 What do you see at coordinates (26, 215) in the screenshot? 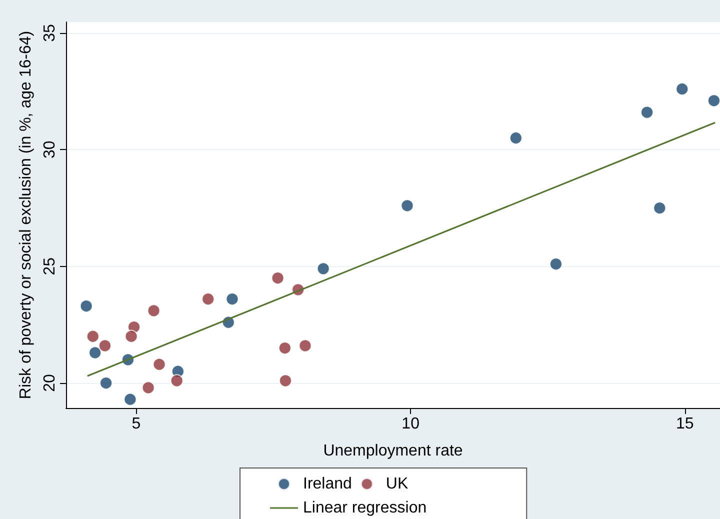
I see `y-axis-title: Risk of poverty or social exclusion (in %, age 16-64)` at bounding box center [26, 215].